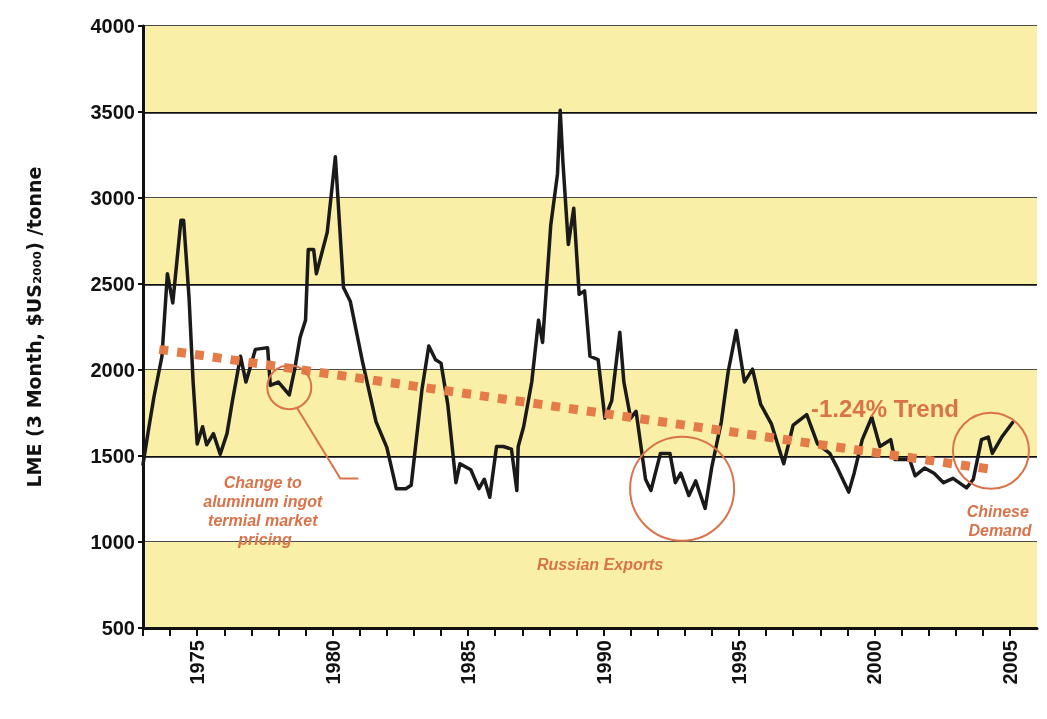 This screenshot has width=1047, height=719. What do you see at coordinates (197, 662) in the screenshot?
I see `x-tick-label: 1975` at bounding box center [197, 662].